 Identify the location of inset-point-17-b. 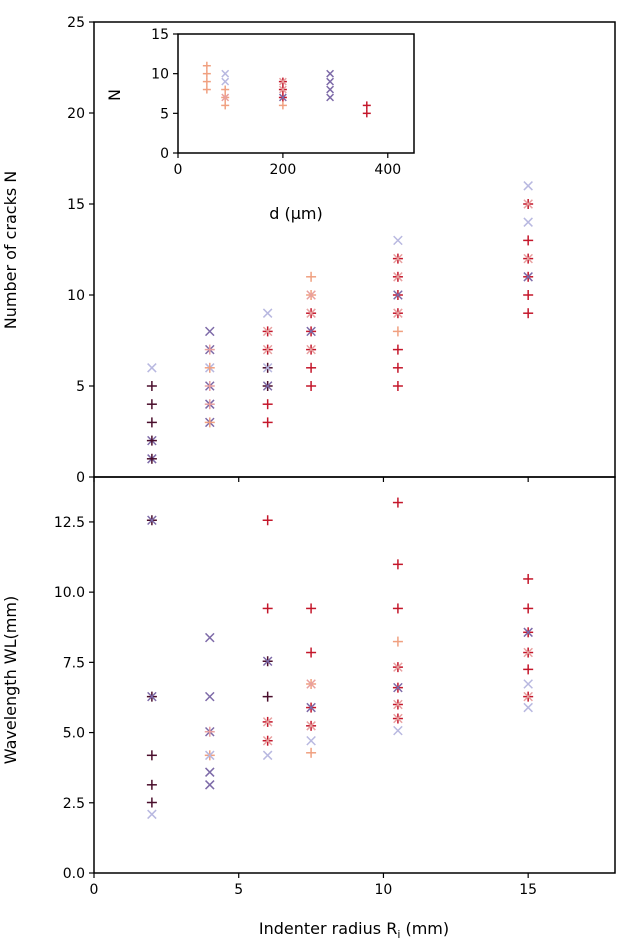
(330, 73).